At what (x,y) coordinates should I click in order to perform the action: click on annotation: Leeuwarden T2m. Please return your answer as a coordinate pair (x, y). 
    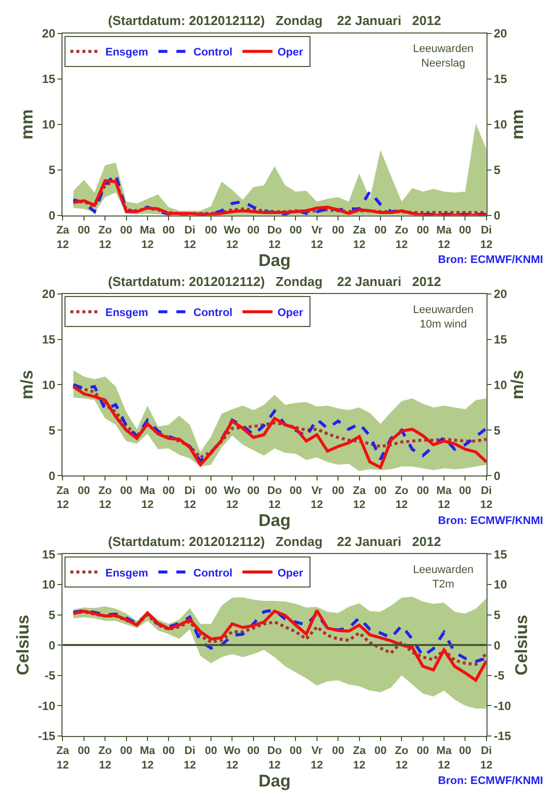
    Looking at the image, I should click on (443, 577).